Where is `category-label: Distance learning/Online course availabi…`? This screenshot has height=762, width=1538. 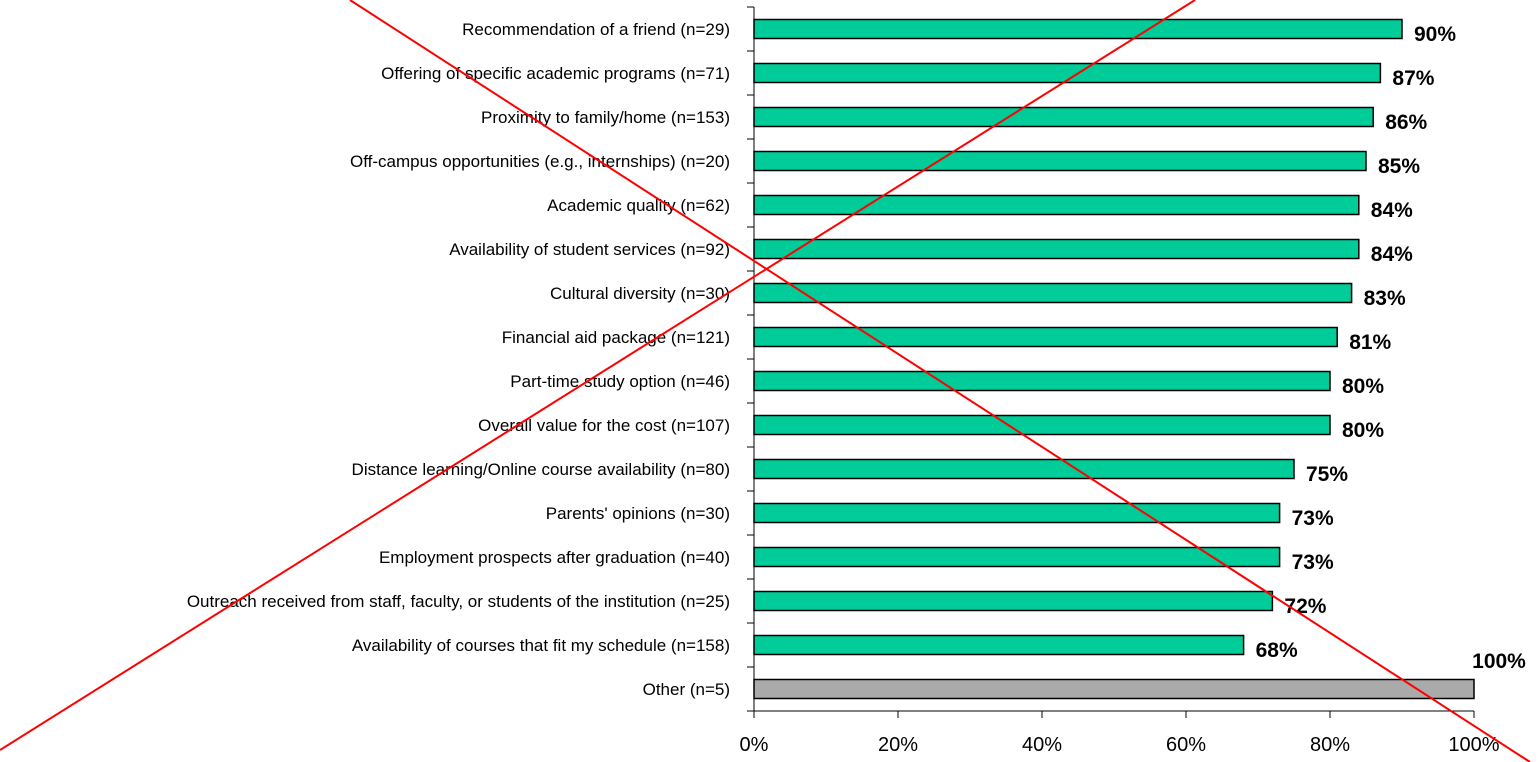
category-label: Distance learning/Online course availabi… is located at coordinates (541, 469).